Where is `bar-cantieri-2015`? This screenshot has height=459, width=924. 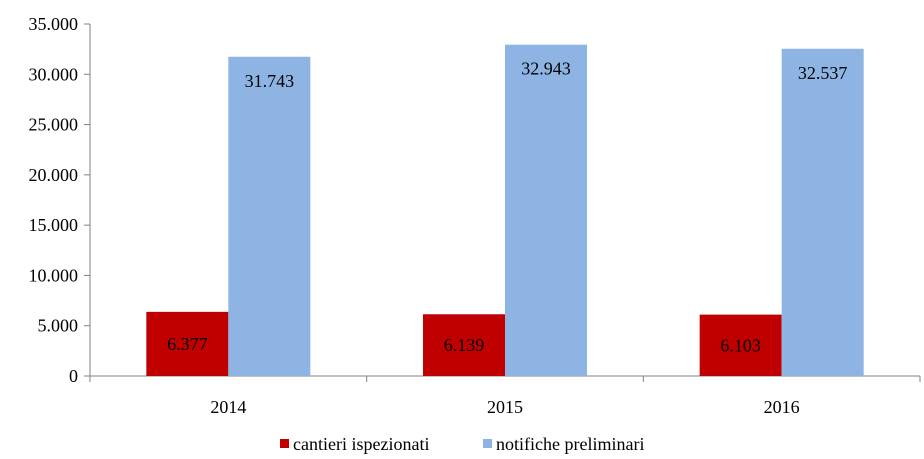 bar-cantieri-2015 is located at coordinates (464, 345).